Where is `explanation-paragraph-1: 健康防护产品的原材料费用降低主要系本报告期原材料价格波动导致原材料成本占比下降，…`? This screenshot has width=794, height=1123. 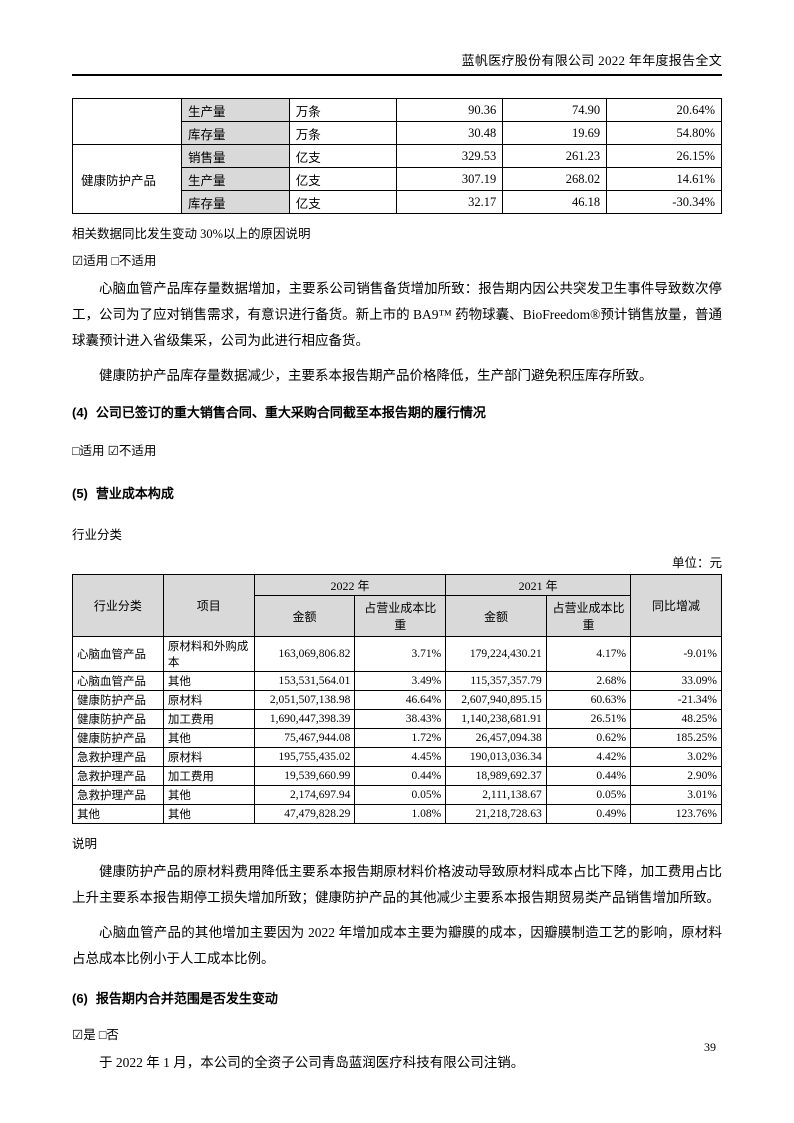
explanation-paragraph-1: 健康防护产品的原材料费用降低主要系本报告期原材料价格波动导致原材料成本占比下降，… is located at coordinates (397, 884).